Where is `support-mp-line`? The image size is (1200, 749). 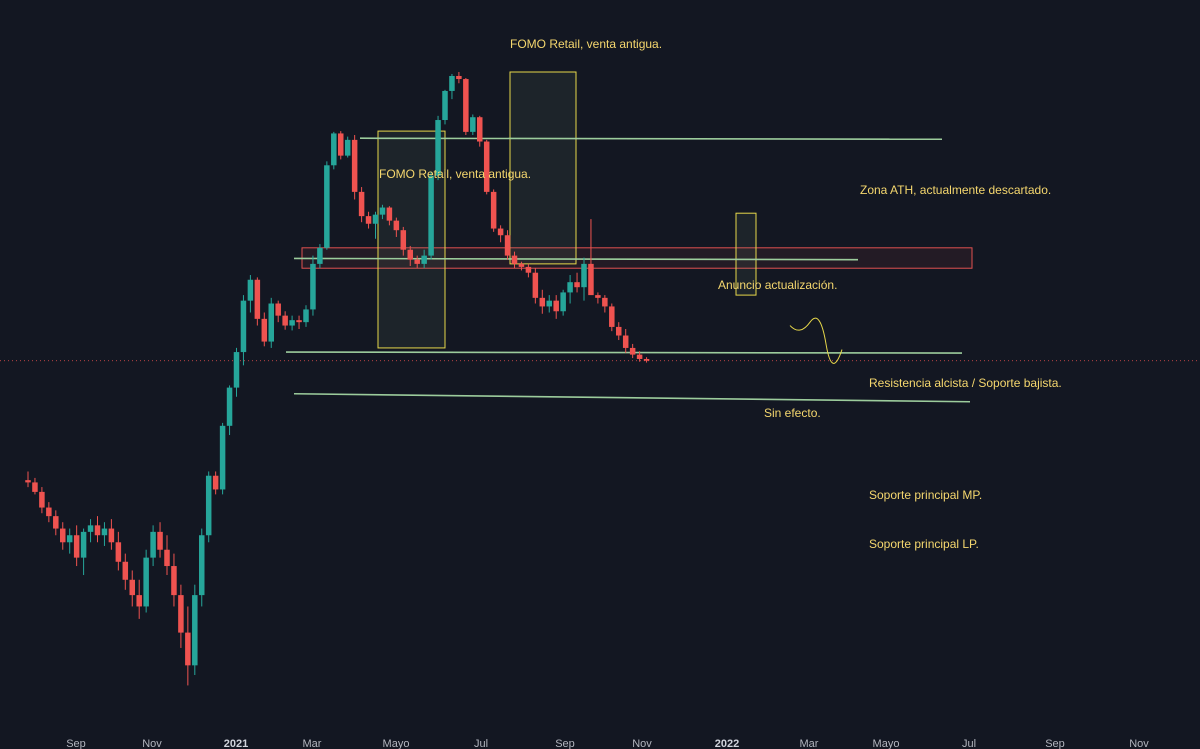 support-mp-line is located at coordinates (624, 352).